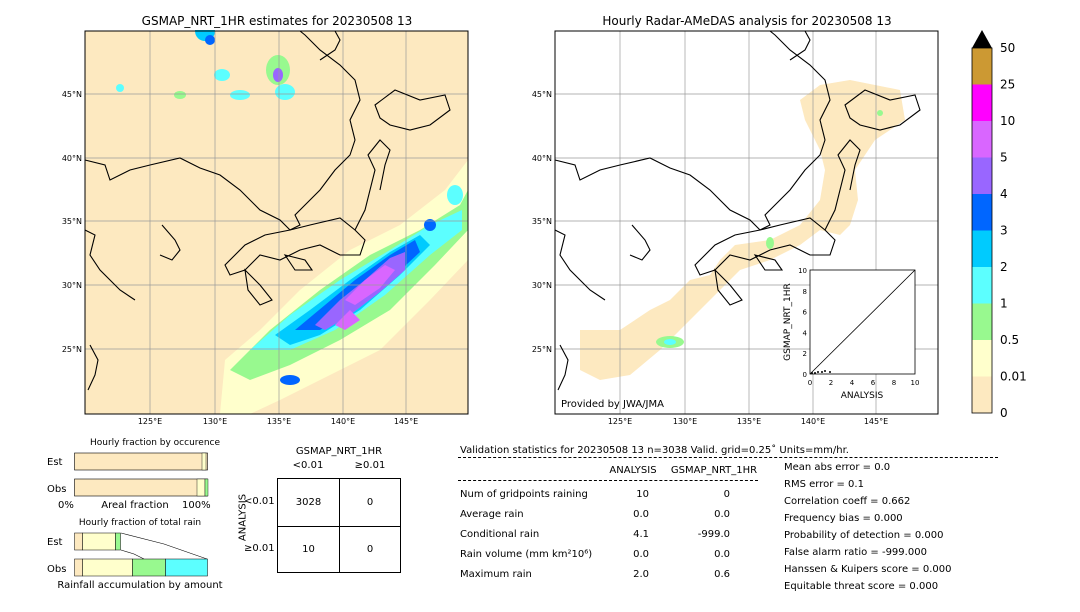  I want to click on right-lon-label: 130°E, so click(685, 421).